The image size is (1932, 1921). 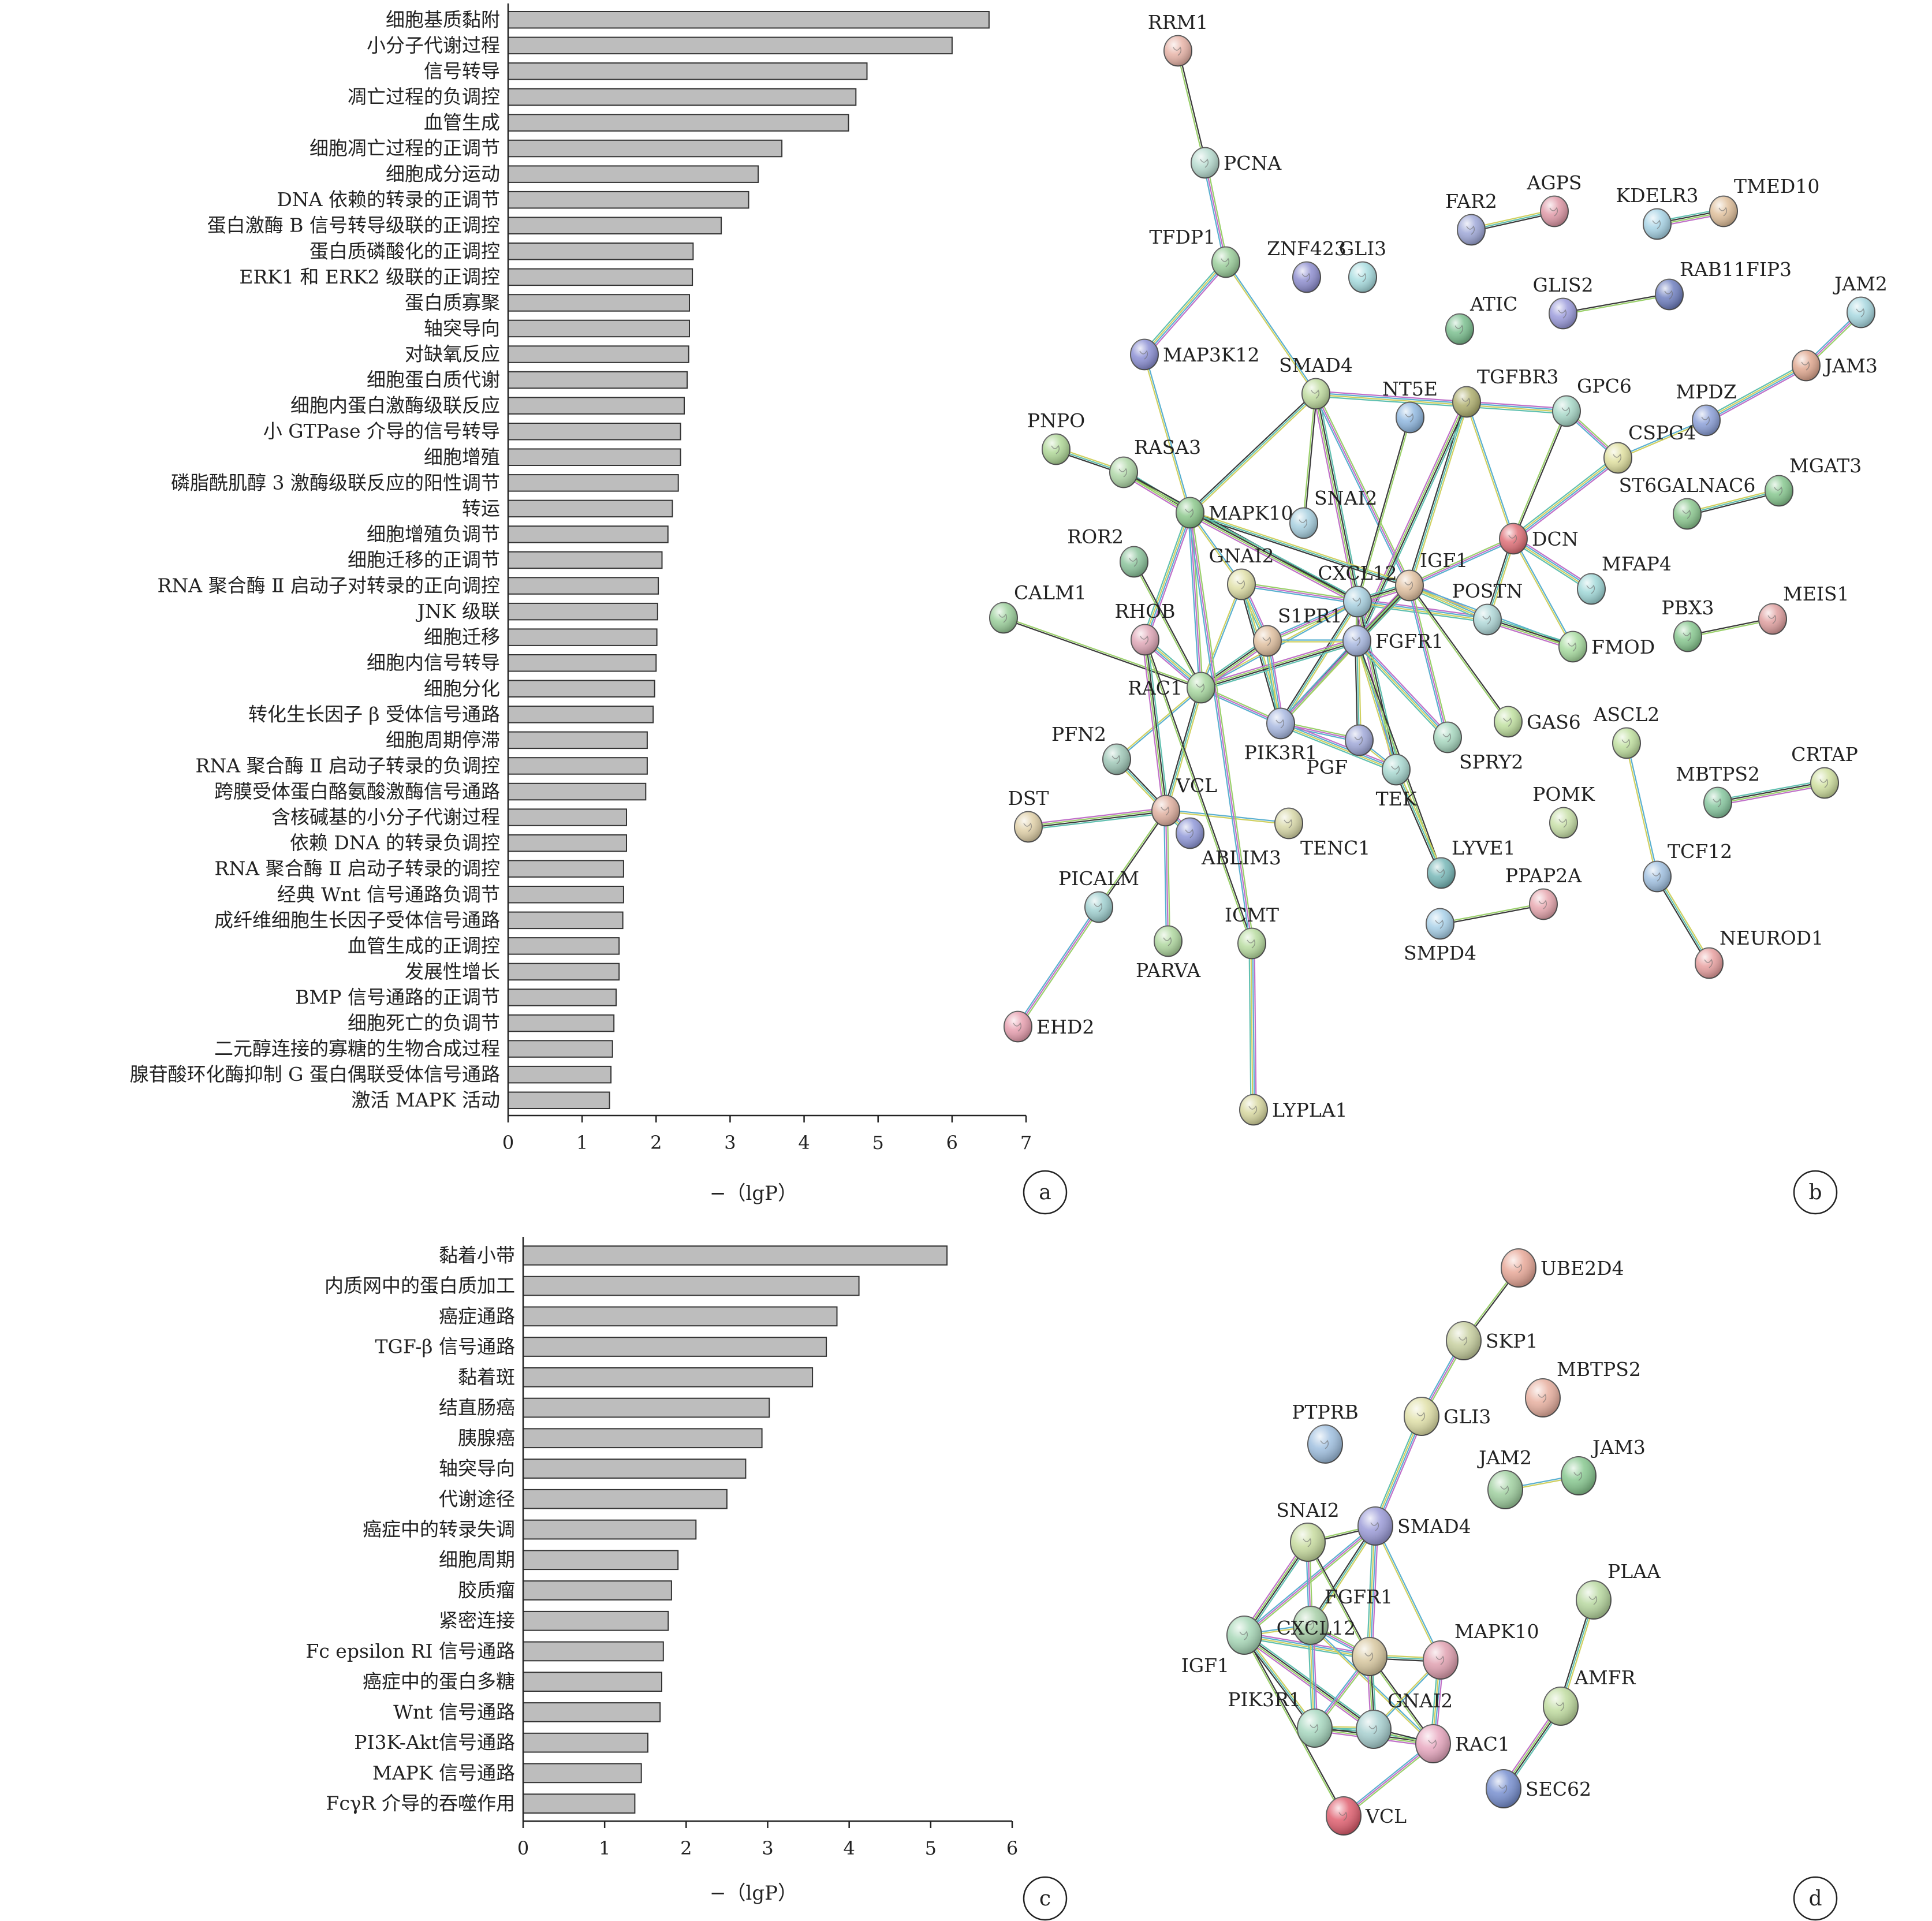 I want to click on b-node-FMOD: FMOD, so click(x=1606, y=647).